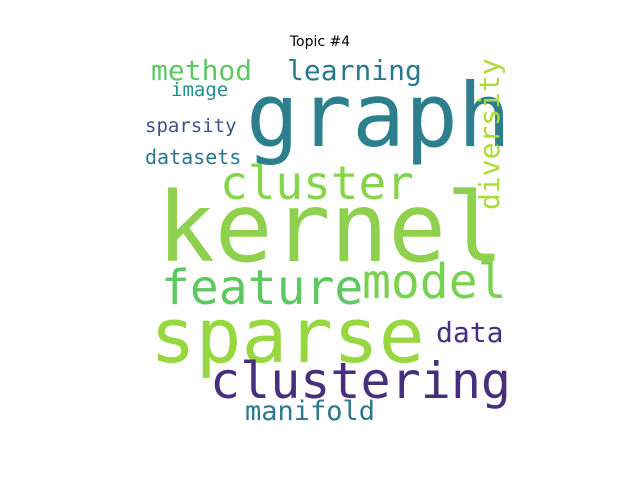  What do you see at coordinates (193, 157) in the screenshot?
I see `word-datasets: datasets` at bounding box center [193, 157].